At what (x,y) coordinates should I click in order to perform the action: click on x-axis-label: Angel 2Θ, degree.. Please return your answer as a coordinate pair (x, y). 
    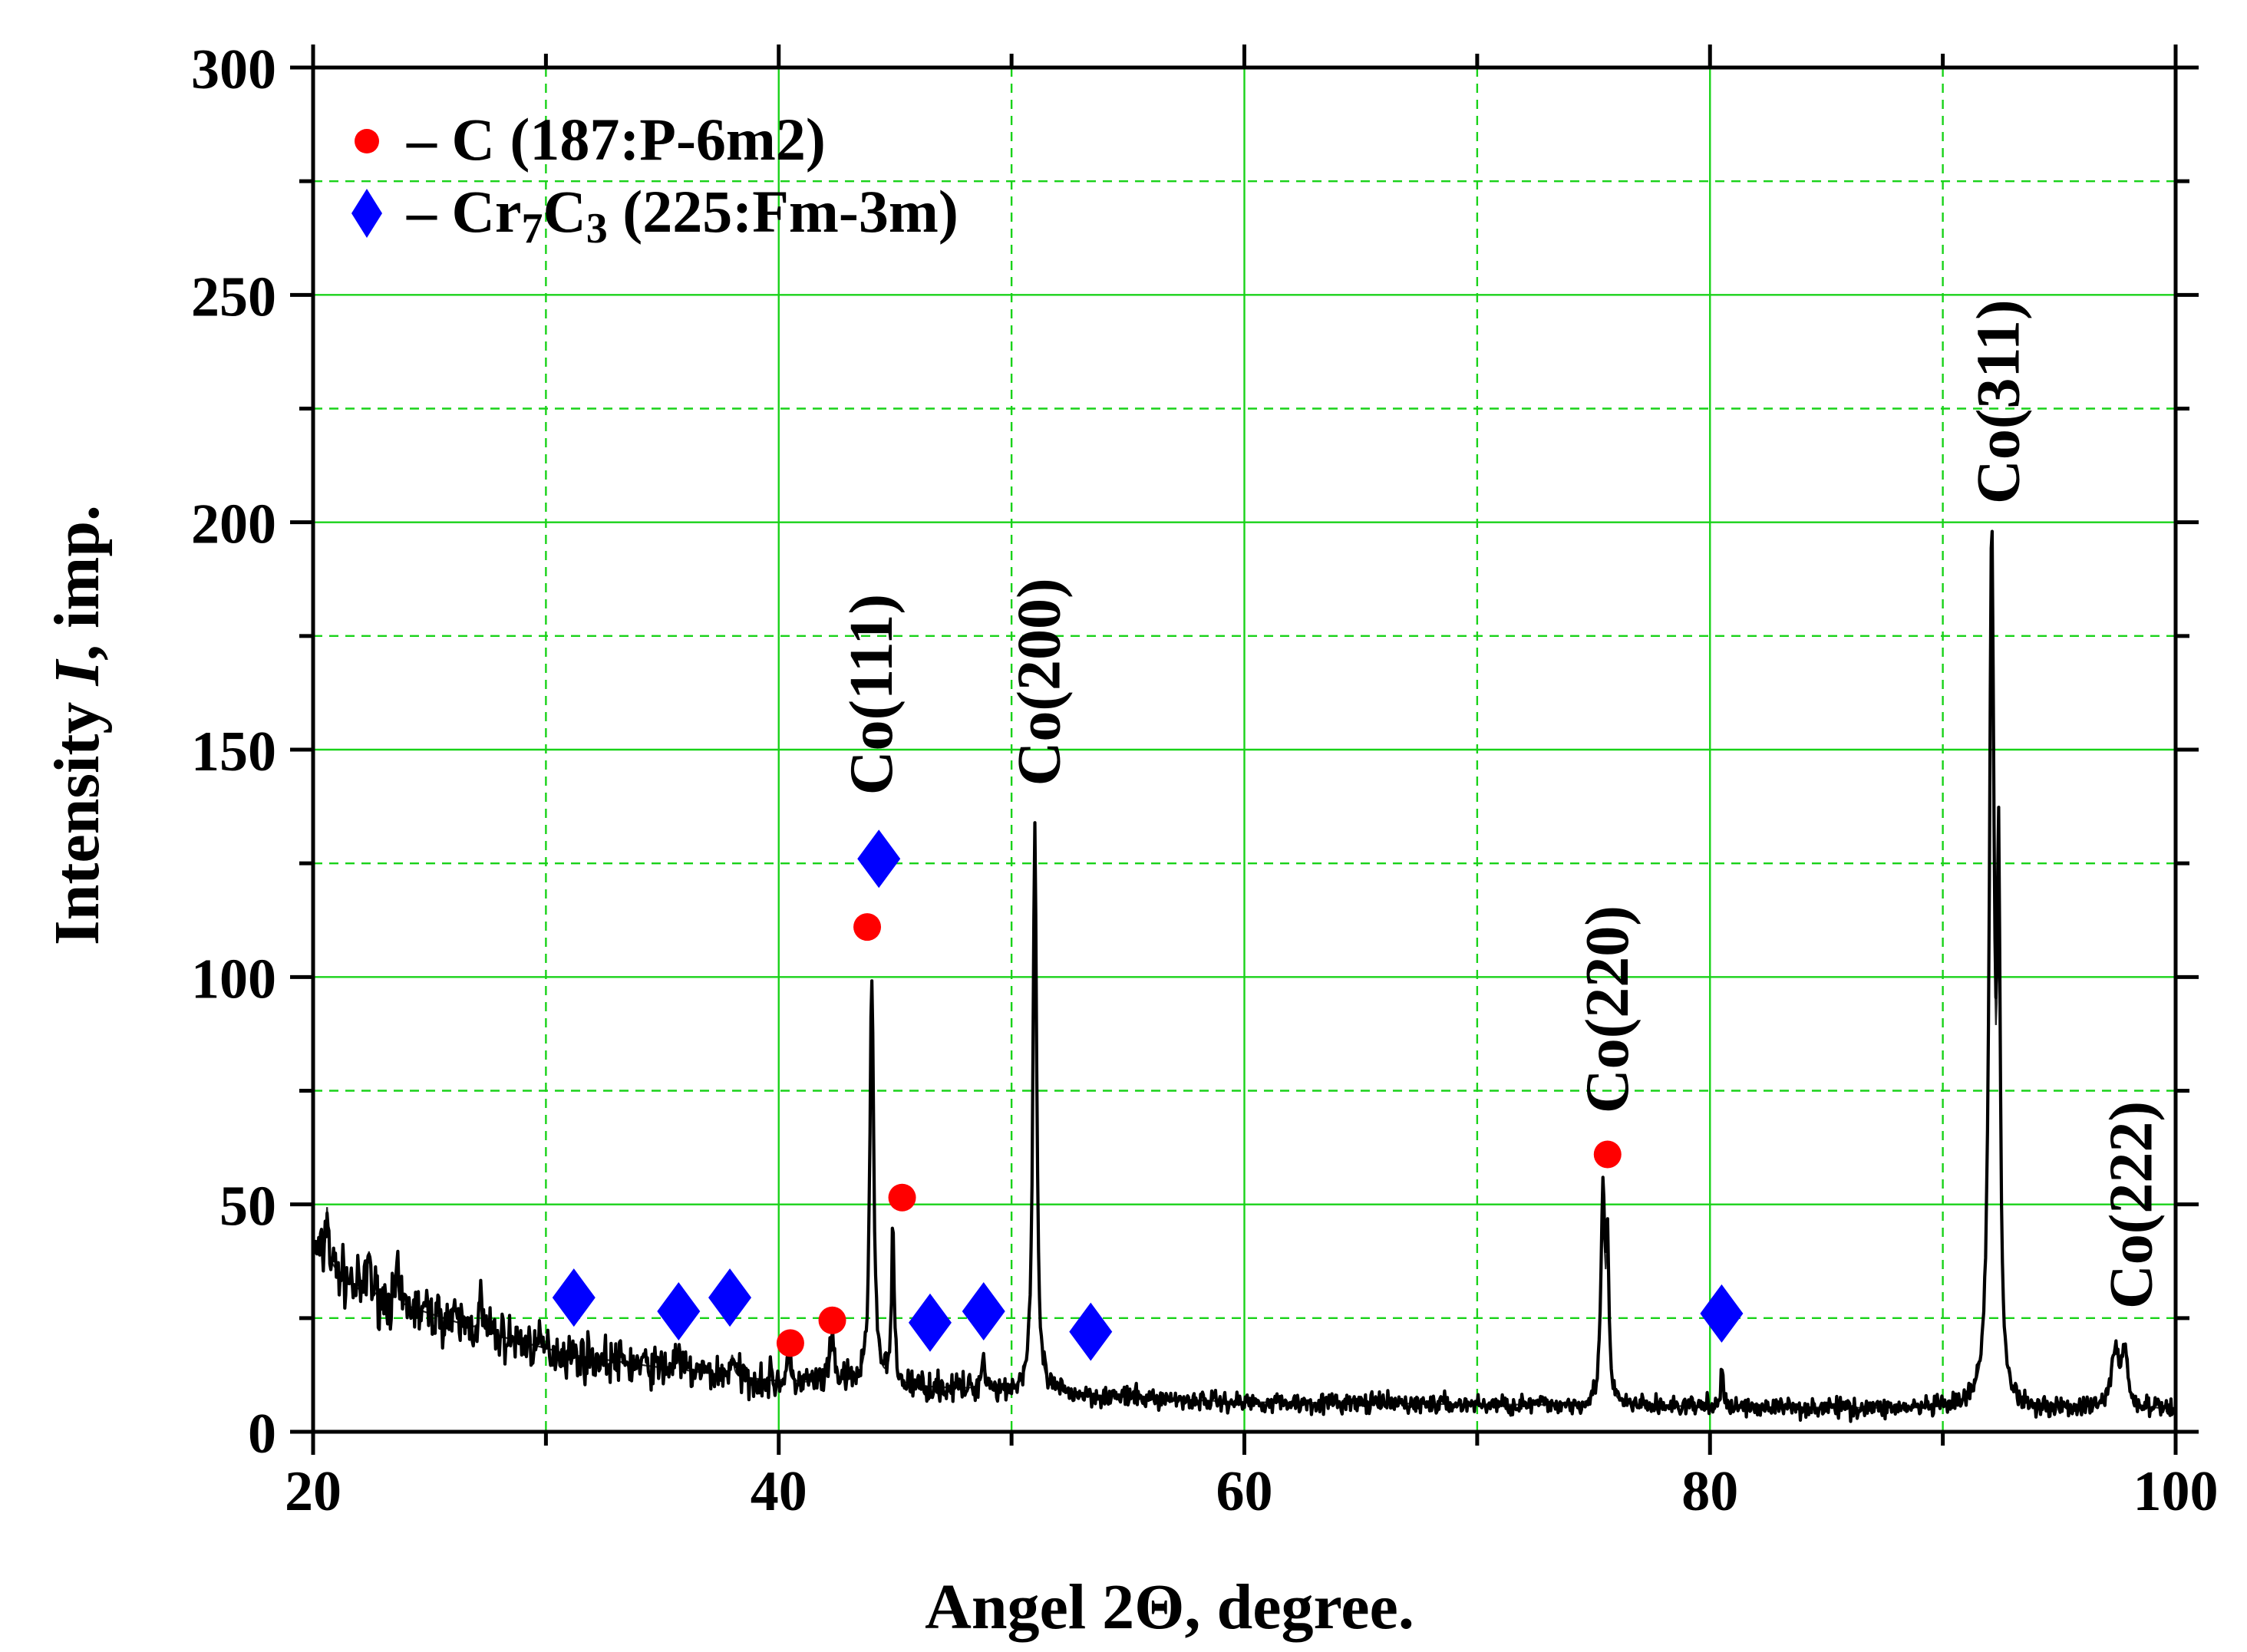
    Looking at the image, I should click on (1169, 1607).